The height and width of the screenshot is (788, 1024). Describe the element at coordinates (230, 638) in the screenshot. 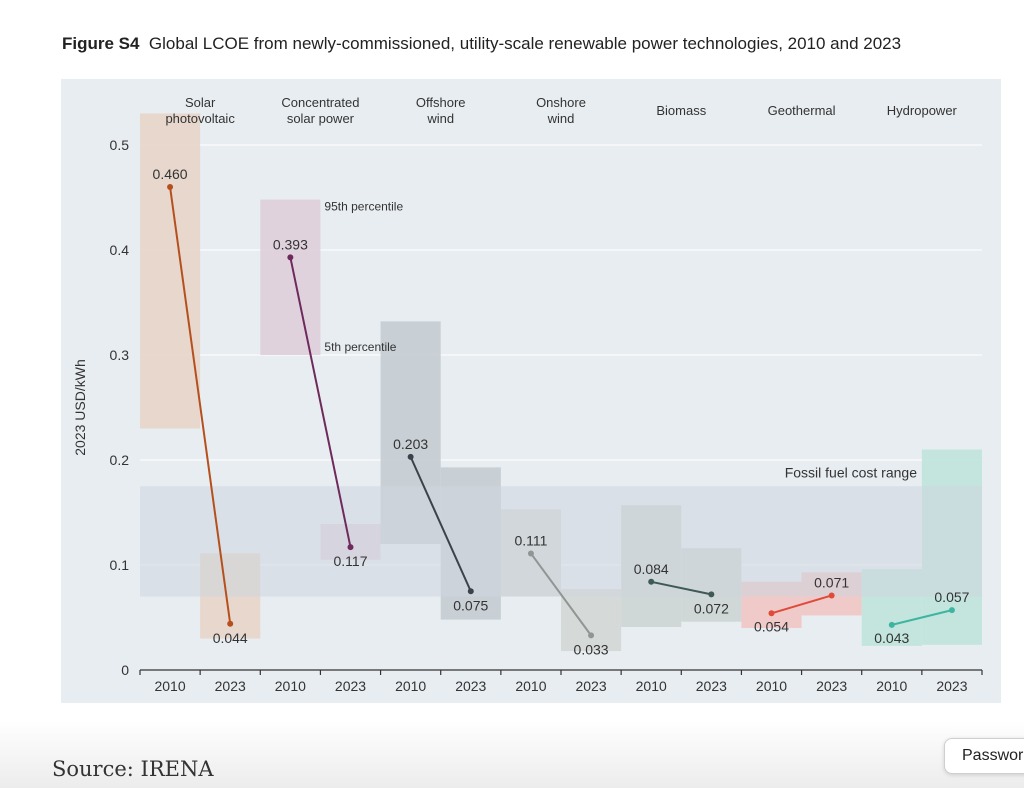

I see `data-label: 0.044` at that location.